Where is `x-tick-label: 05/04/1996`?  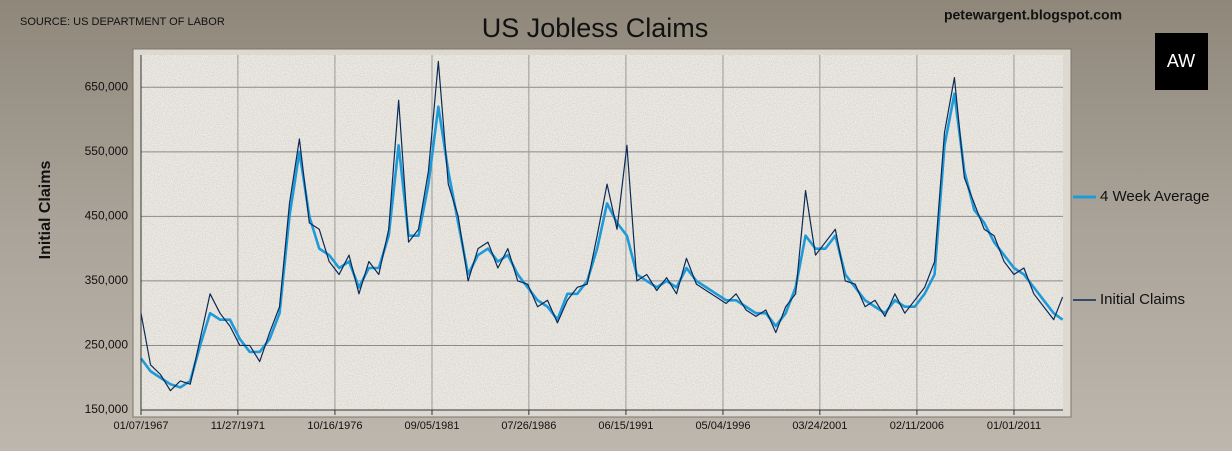 x-tick-label: 05/04/1996 is located at coordinates (722, 426).